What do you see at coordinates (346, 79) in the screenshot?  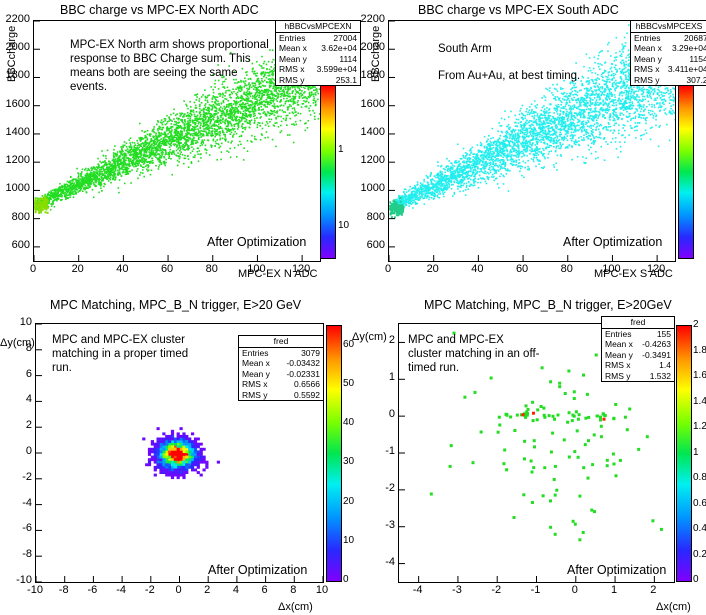 I see `stats-value: 253.1` at bounding box center [346, 79].